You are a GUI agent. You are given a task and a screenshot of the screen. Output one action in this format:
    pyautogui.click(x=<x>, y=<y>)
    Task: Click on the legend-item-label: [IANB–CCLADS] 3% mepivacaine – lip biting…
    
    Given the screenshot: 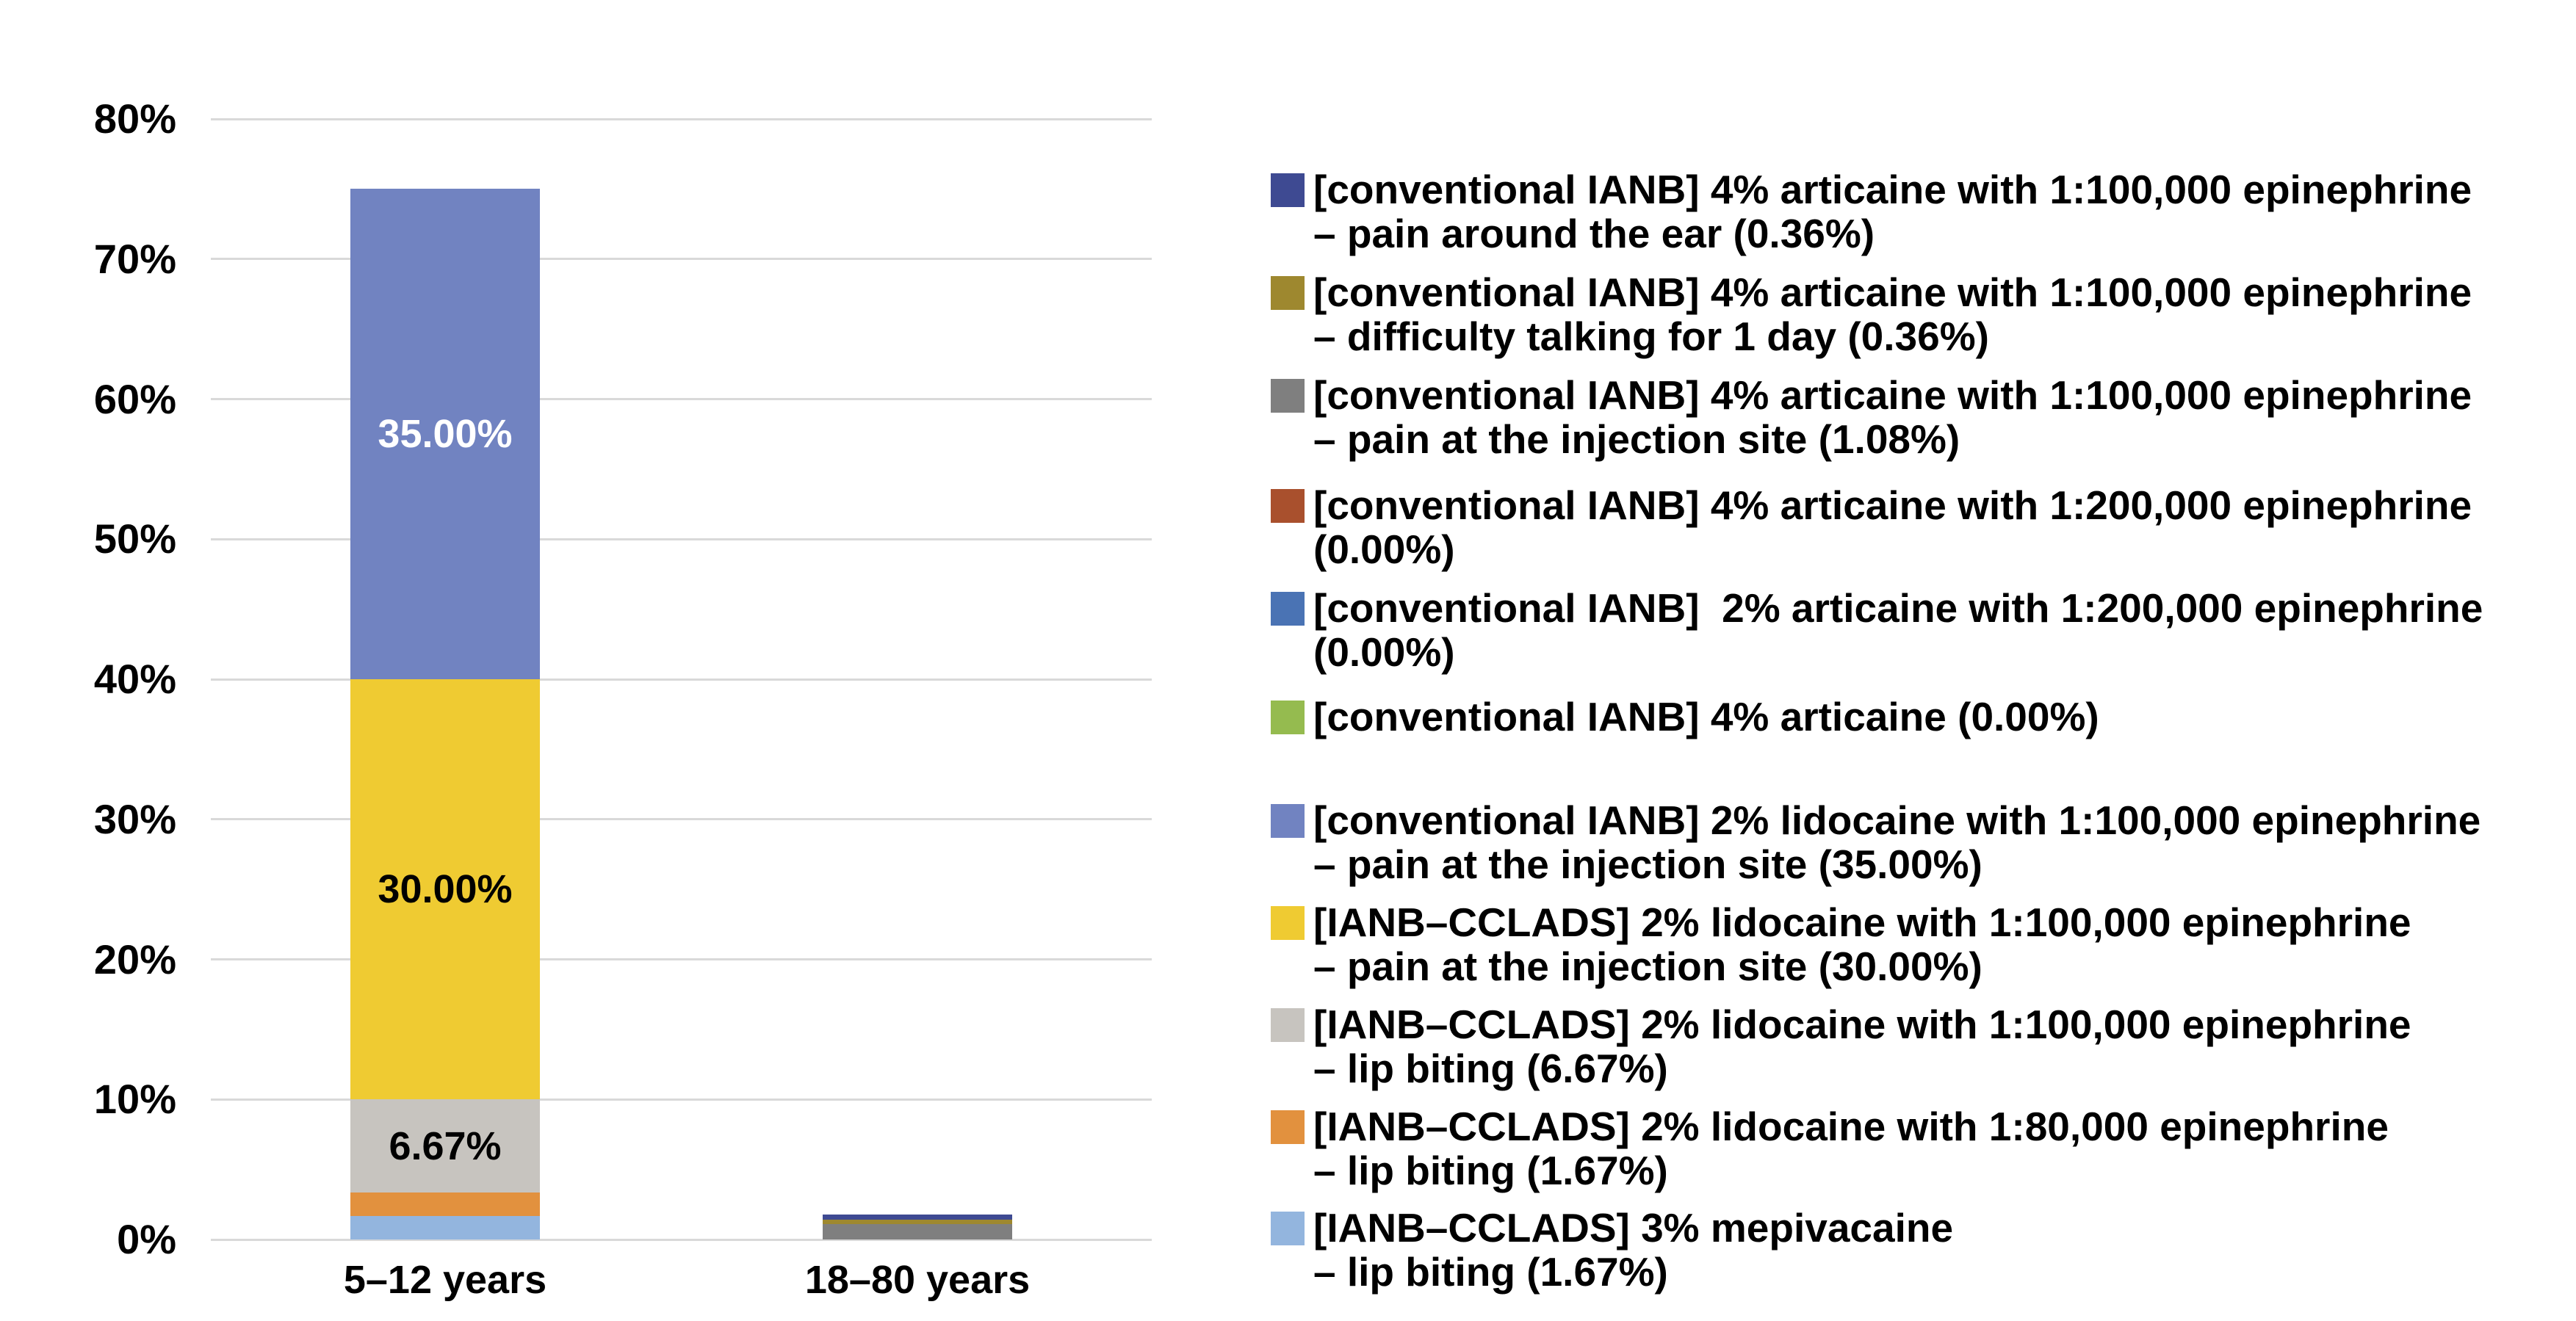 What is the action you would take?
    pyautogui.click(x=1634, y=1250)
    